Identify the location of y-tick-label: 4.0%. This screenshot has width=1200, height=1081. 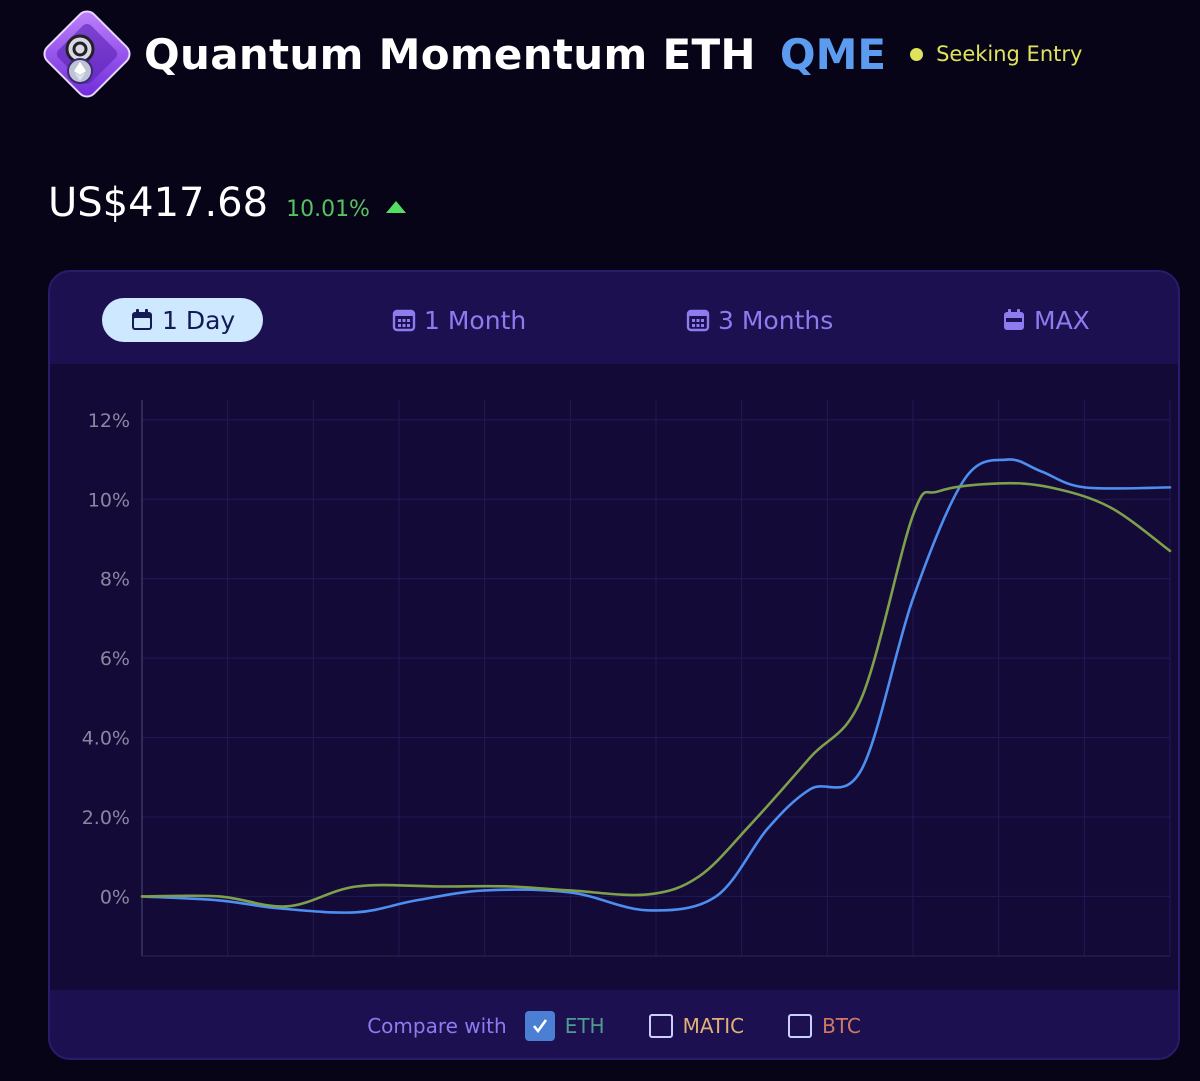
(106, 739).